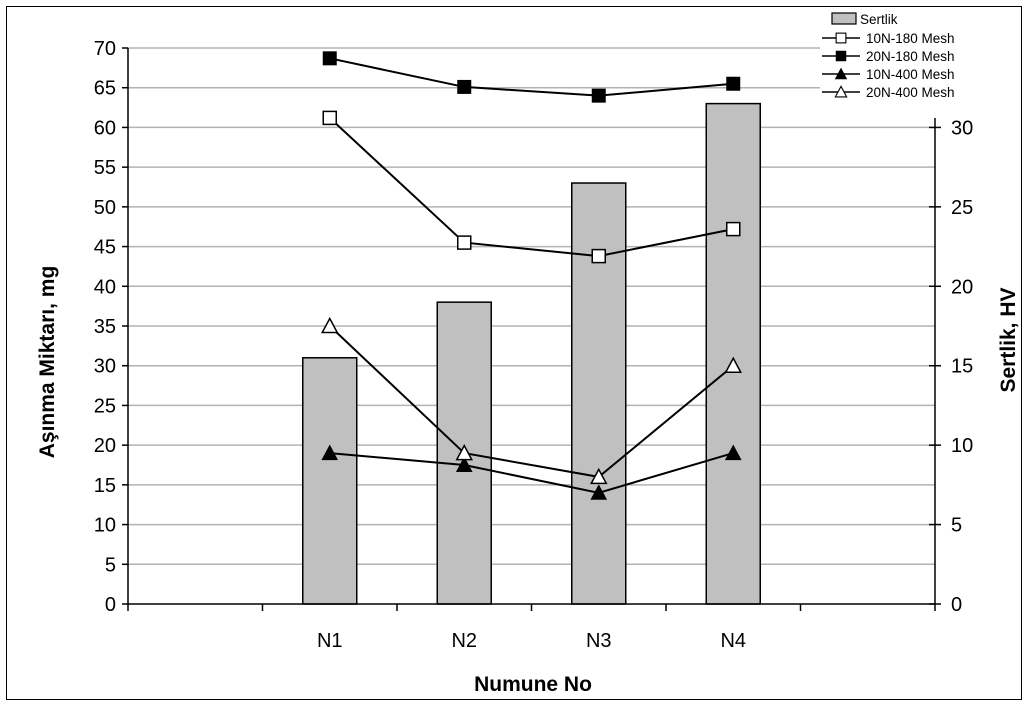 Image resolution: width=1030 pixels, height=707 pixels. What do you see at coordinates (733, 353) in the screenshot?
I see `bar-n4` at bounding box center [733, 353].